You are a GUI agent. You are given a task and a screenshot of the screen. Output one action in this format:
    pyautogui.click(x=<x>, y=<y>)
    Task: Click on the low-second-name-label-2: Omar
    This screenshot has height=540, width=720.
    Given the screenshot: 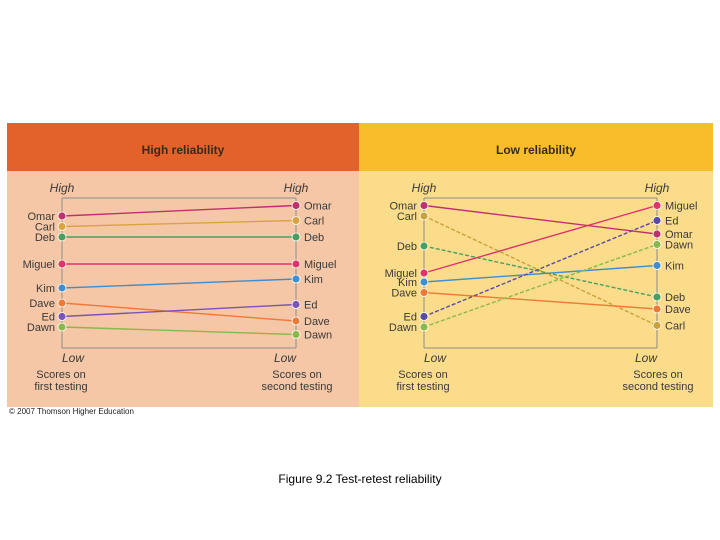 What is the action you would take?
    pyautogui.click(x=679, y=235)
    